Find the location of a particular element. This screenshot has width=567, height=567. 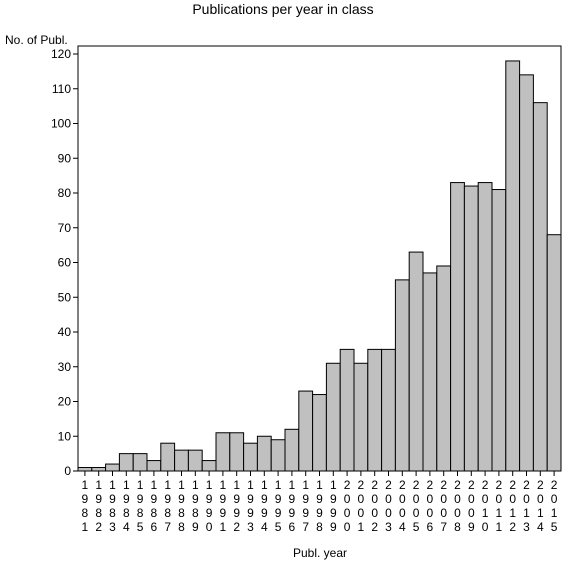

y-axis-label: No. of Publ. is located at coordinates (36, 40).